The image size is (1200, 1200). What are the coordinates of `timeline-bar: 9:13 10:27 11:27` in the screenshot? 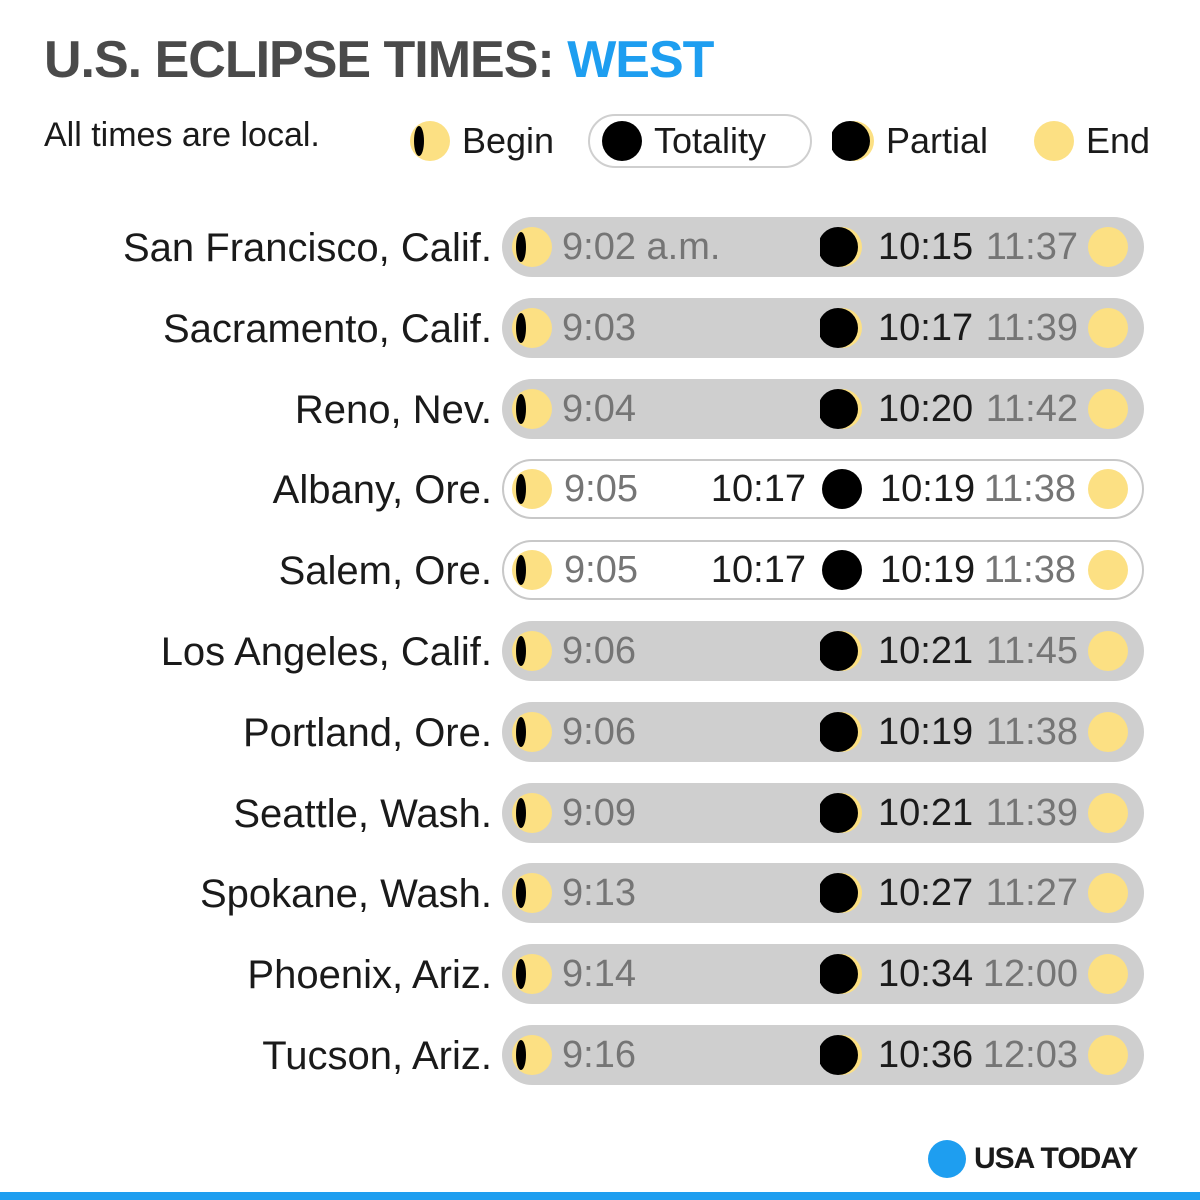 It's located at (823, 893).